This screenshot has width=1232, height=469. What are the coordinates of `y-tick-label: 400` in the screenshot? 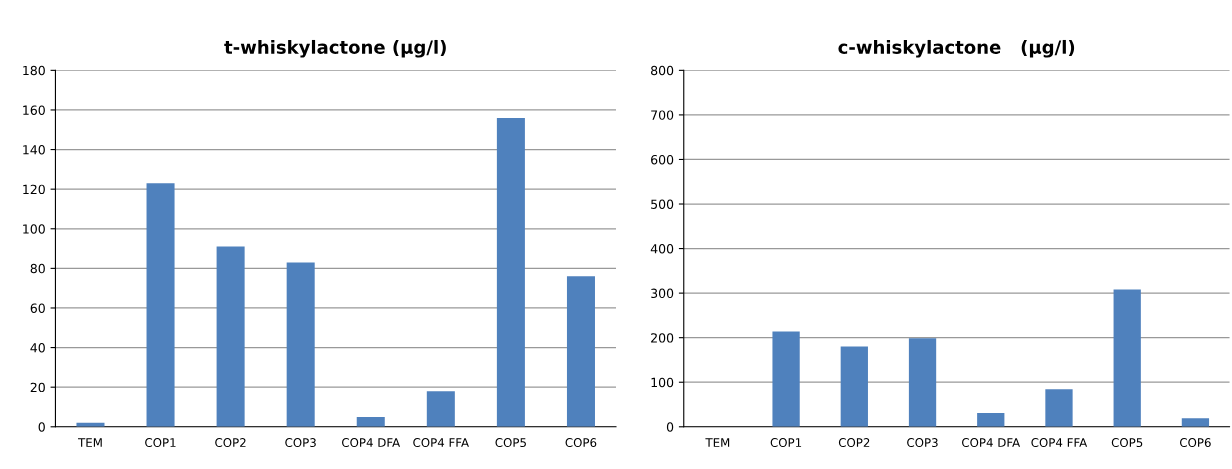 It's located at (662, 249).